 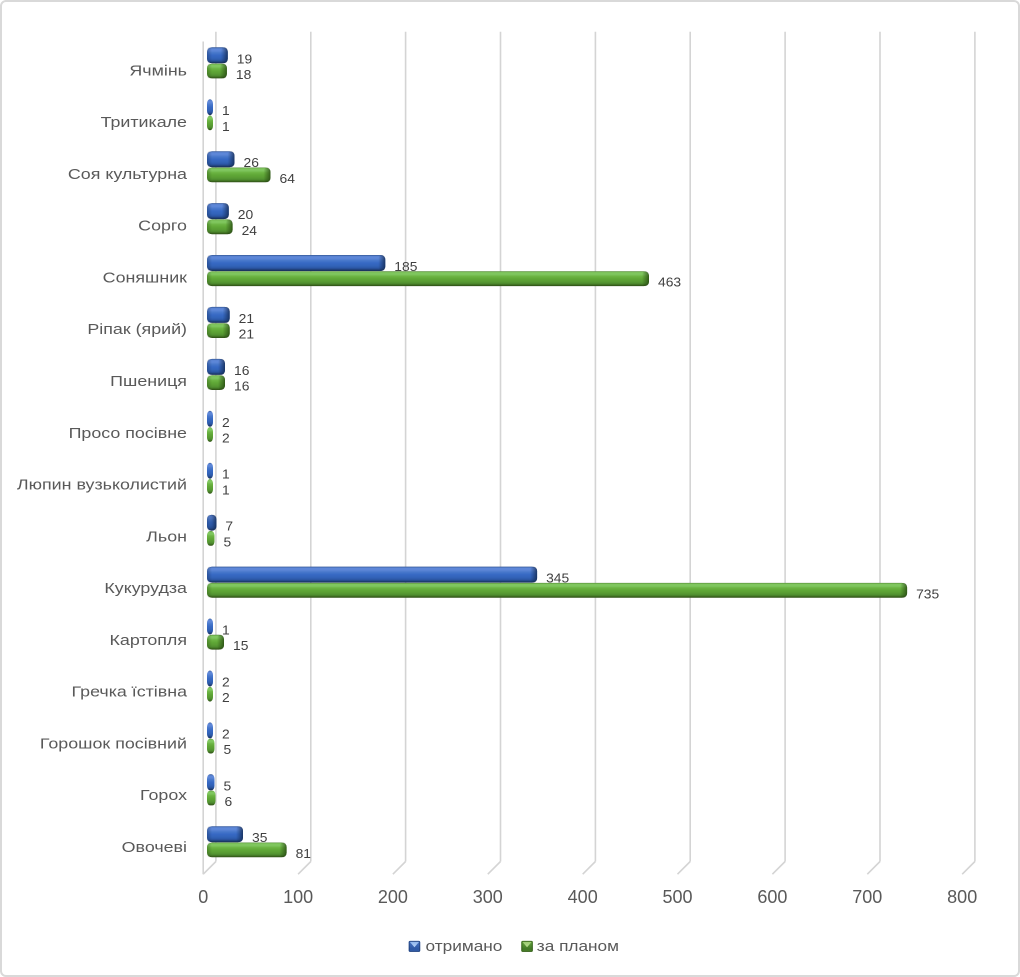 What do you see at coordinates (144, 122) in the screenshot?
I see `svg-text: Тритикале` at bounding box center [144, 122].